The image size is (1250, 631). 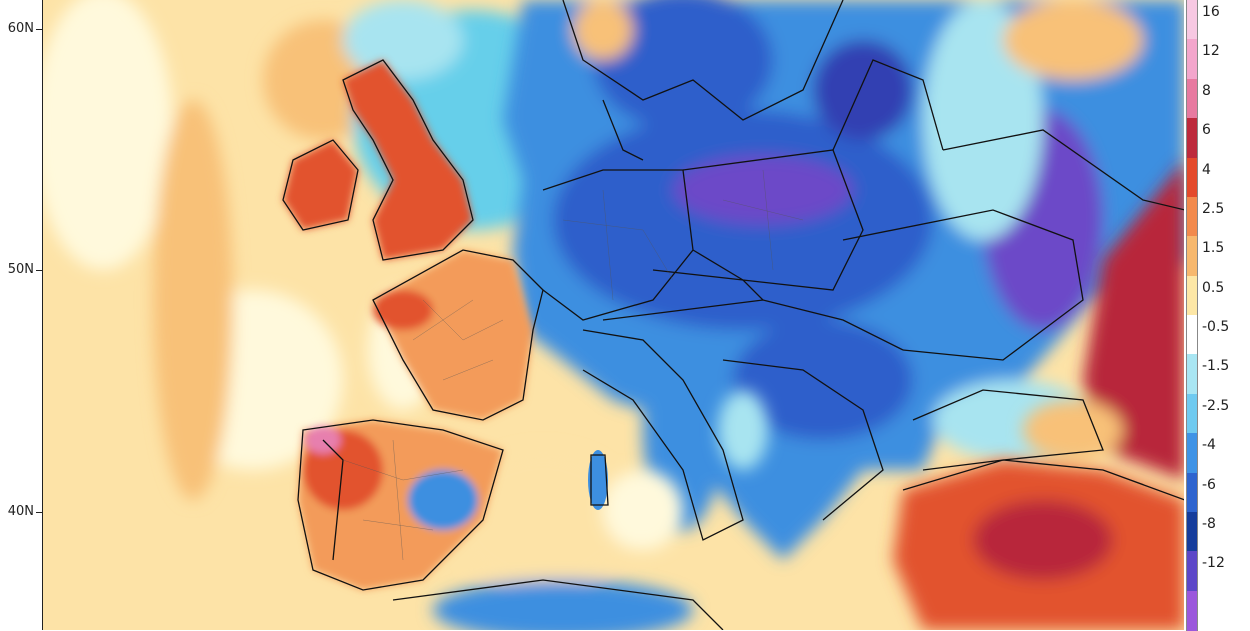 I want to click on border-iberia, so click(x=400, y=505).